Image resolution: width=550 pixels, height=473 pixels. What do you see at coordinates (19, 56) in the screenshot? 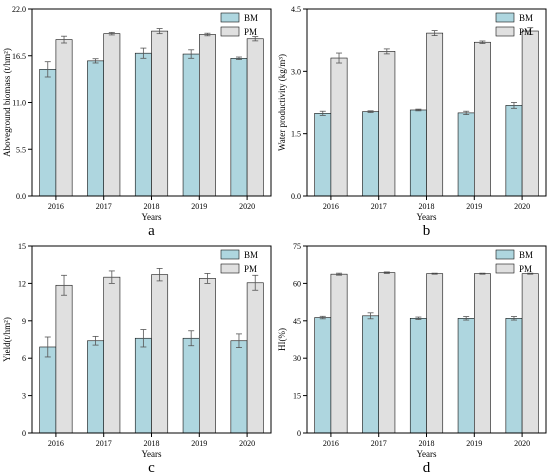
I see `y-tick-label: 16.5` at bounding box center [19, 56].